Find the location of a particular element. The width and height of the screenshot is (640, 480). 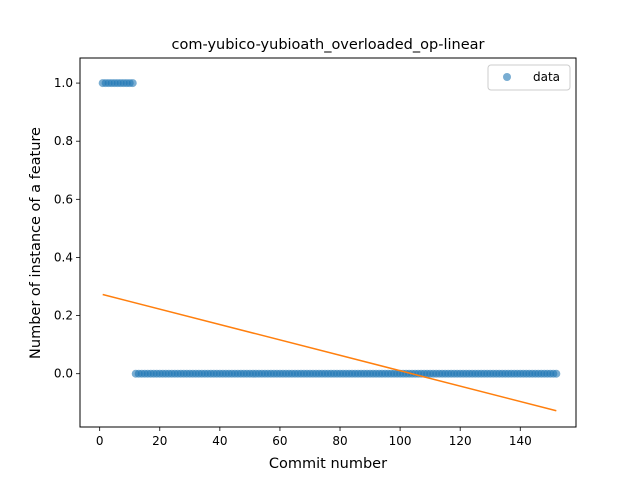

x-tick-label: 40 is located at coordinates (219, 441).